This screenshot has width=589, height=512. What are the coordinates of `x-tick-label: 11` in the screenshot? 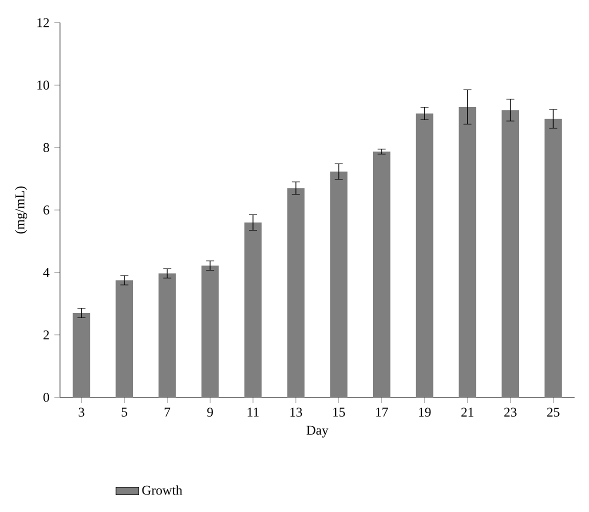 It's located at (253, 412).